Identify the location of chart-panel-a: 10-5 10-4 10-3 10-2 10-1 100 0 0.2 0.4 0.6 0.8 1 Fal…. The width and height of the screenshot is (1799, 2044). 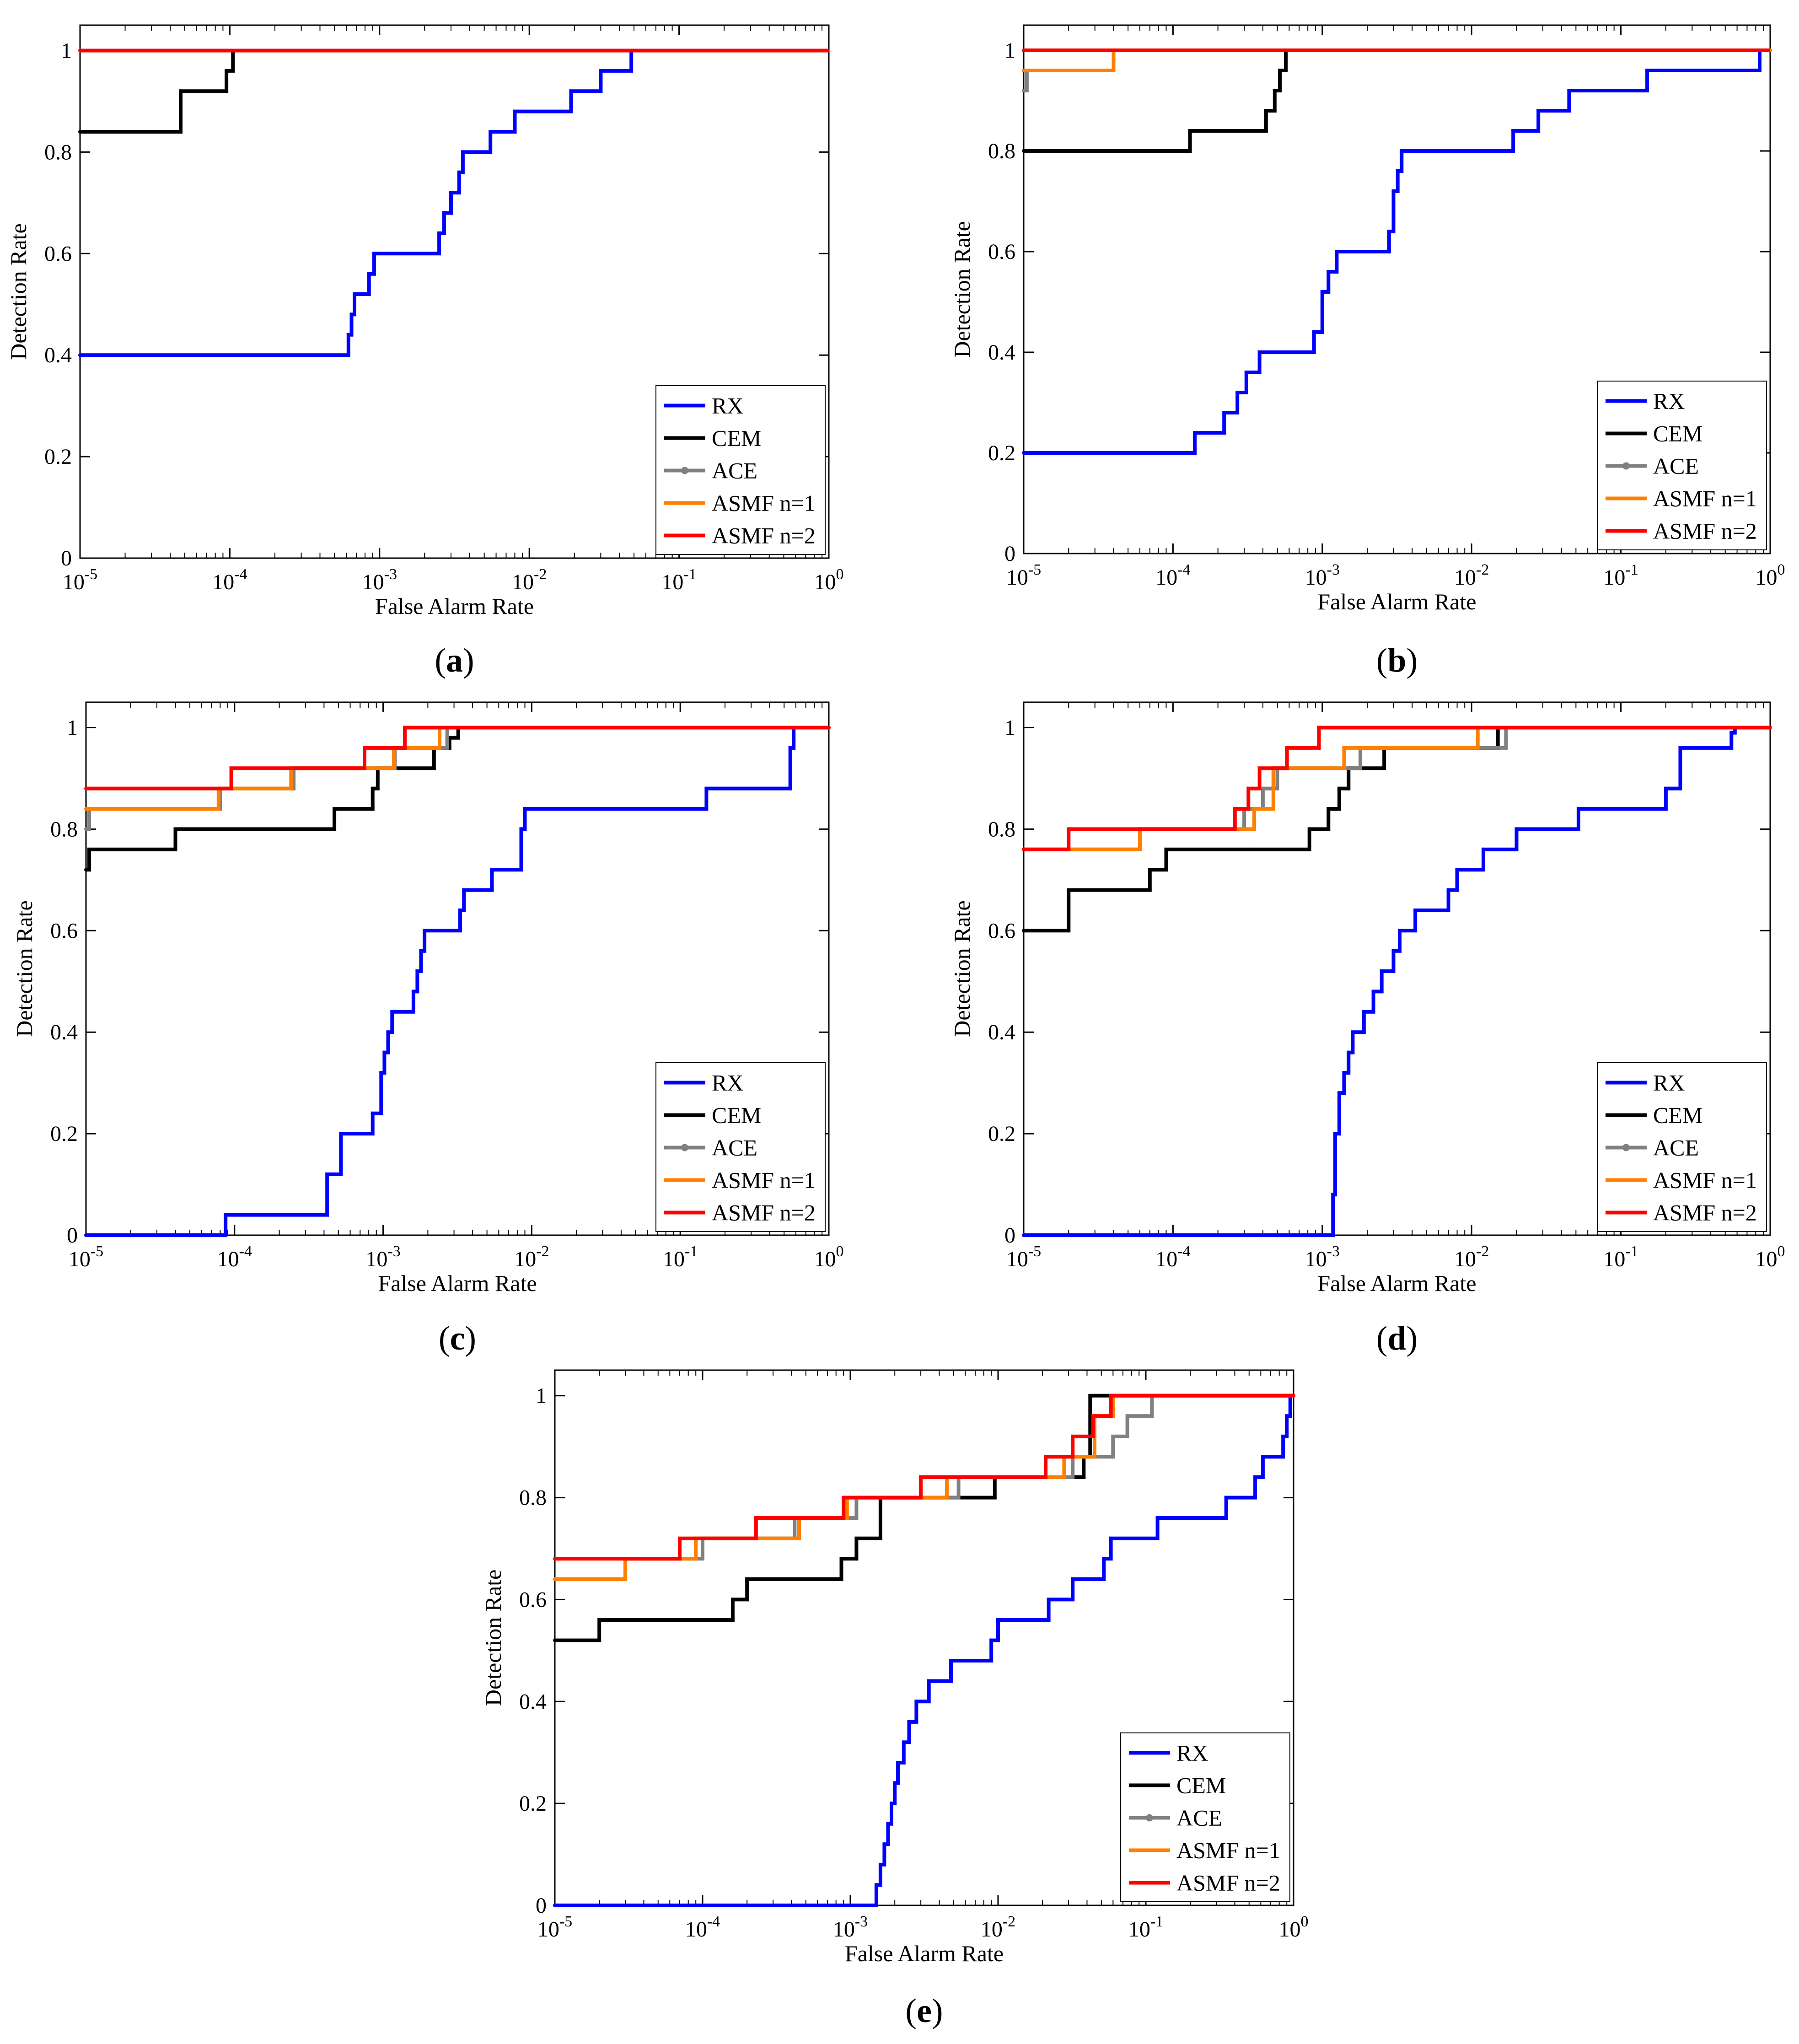
(424, 351).